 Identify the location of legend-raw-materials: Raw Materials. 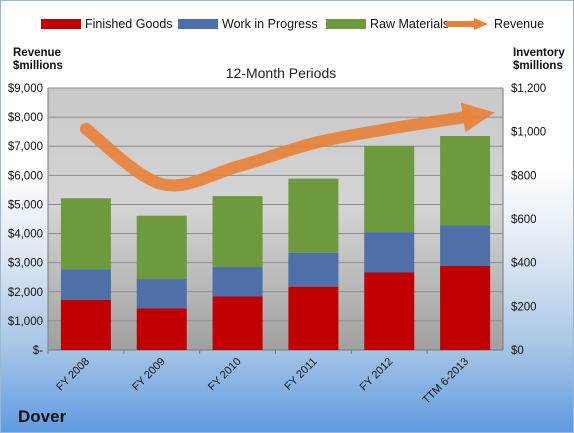
(387, 24).